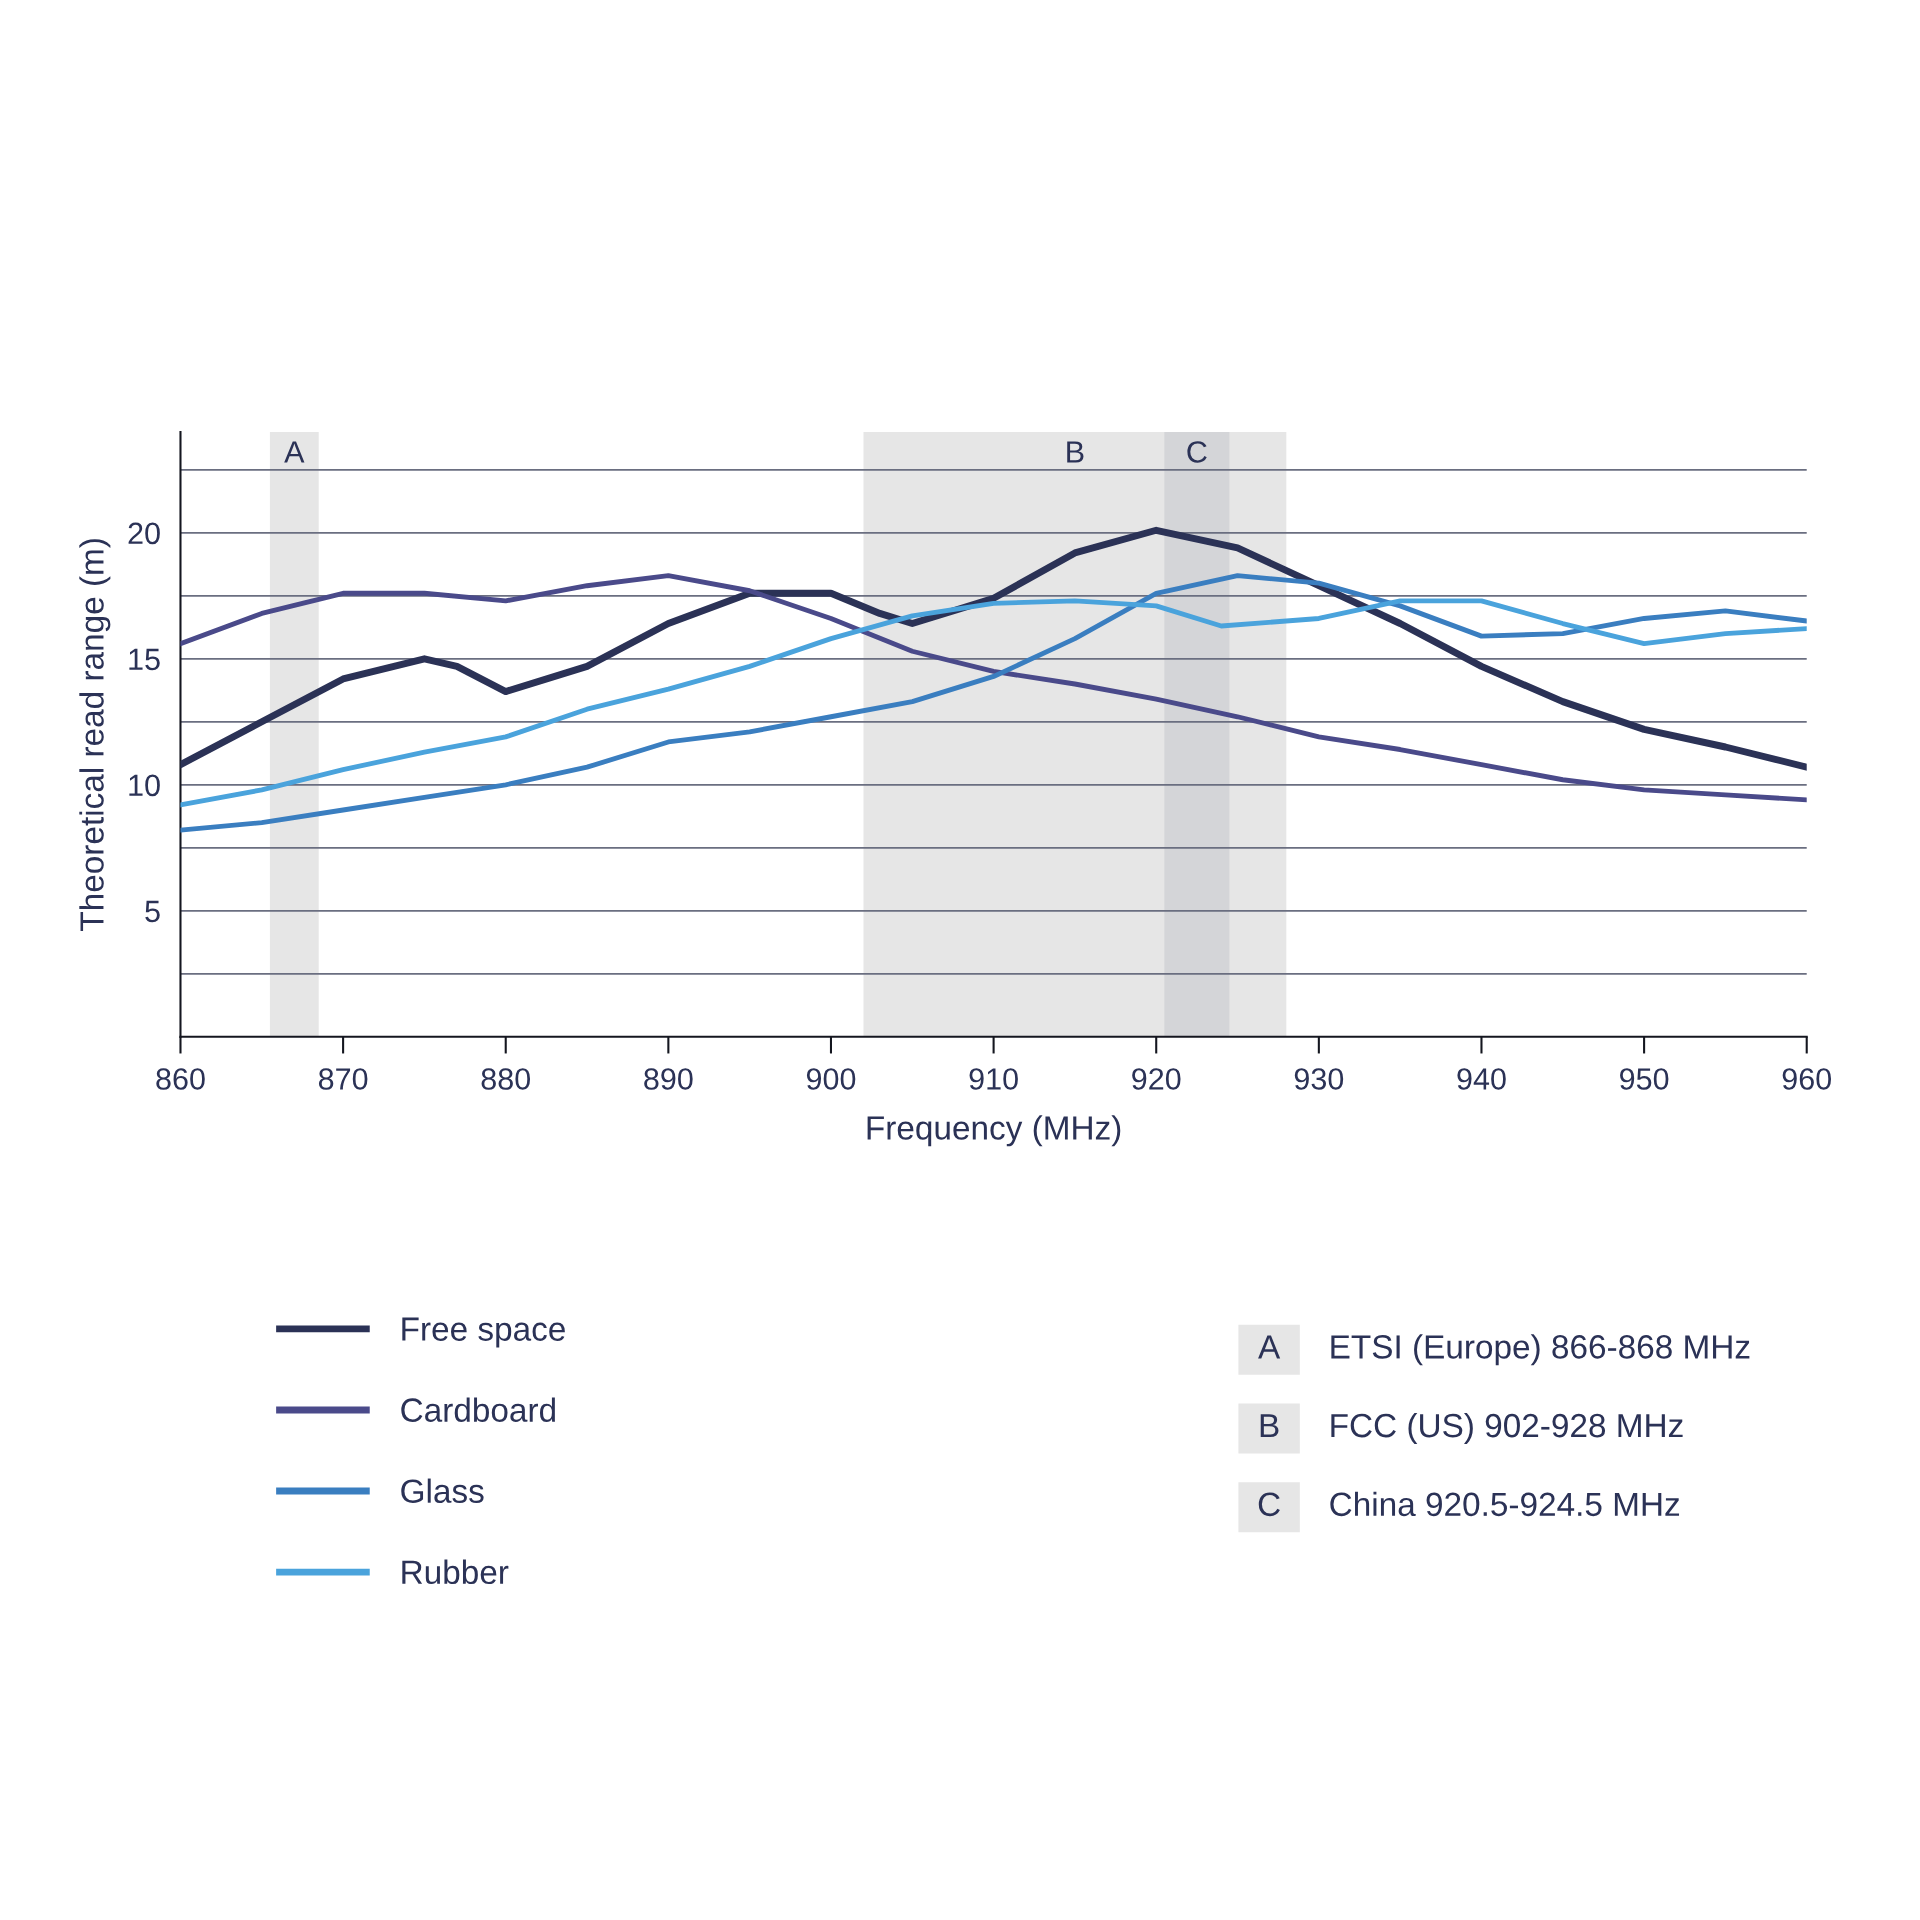  Describe the element at coordinates (1269, 1426) in the screenshot. I see `text: B` at that location.